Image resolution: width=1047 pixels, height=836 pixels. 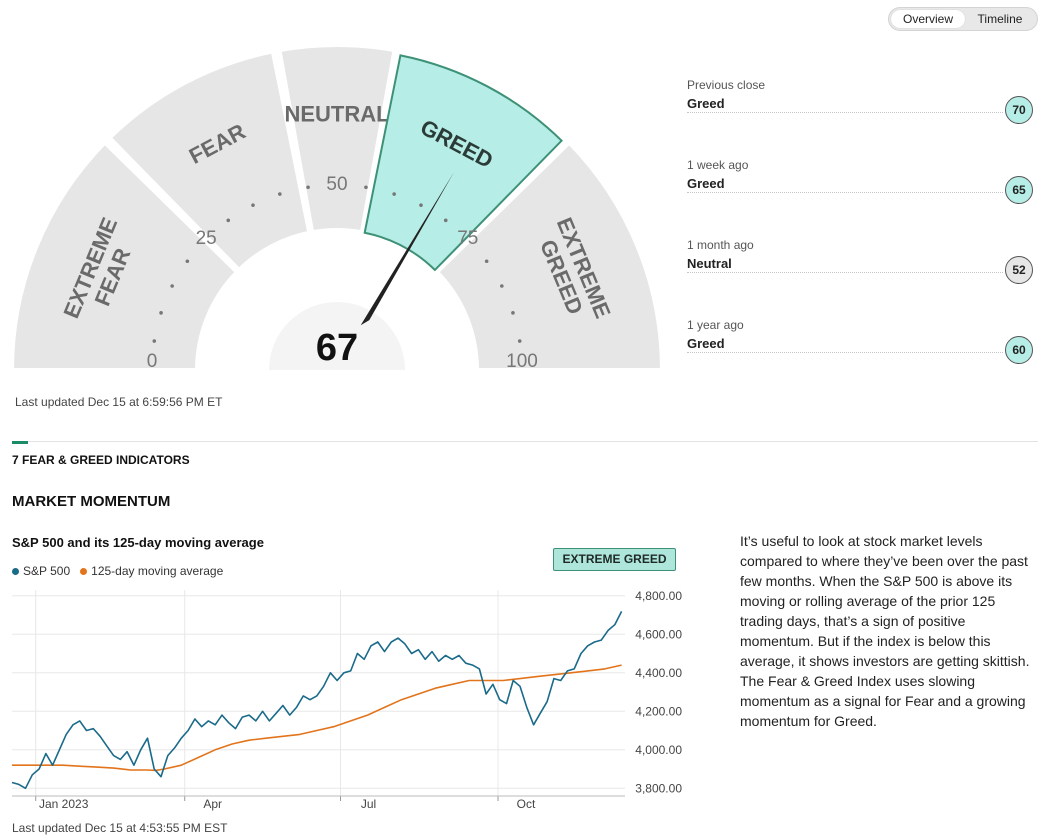 I want to click on gauge-center-disc, so click(x=337, y=336).